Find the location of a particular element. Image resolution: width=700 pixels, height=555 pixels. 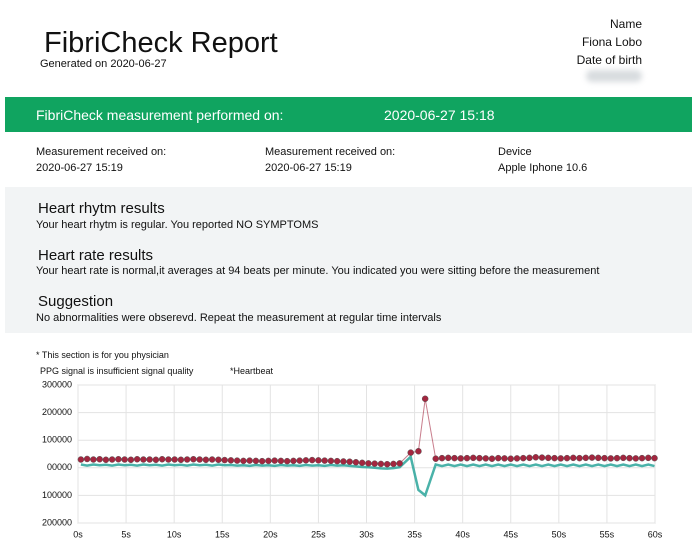

report-title: FibriCheck Report is located at coordinates (161, 43).